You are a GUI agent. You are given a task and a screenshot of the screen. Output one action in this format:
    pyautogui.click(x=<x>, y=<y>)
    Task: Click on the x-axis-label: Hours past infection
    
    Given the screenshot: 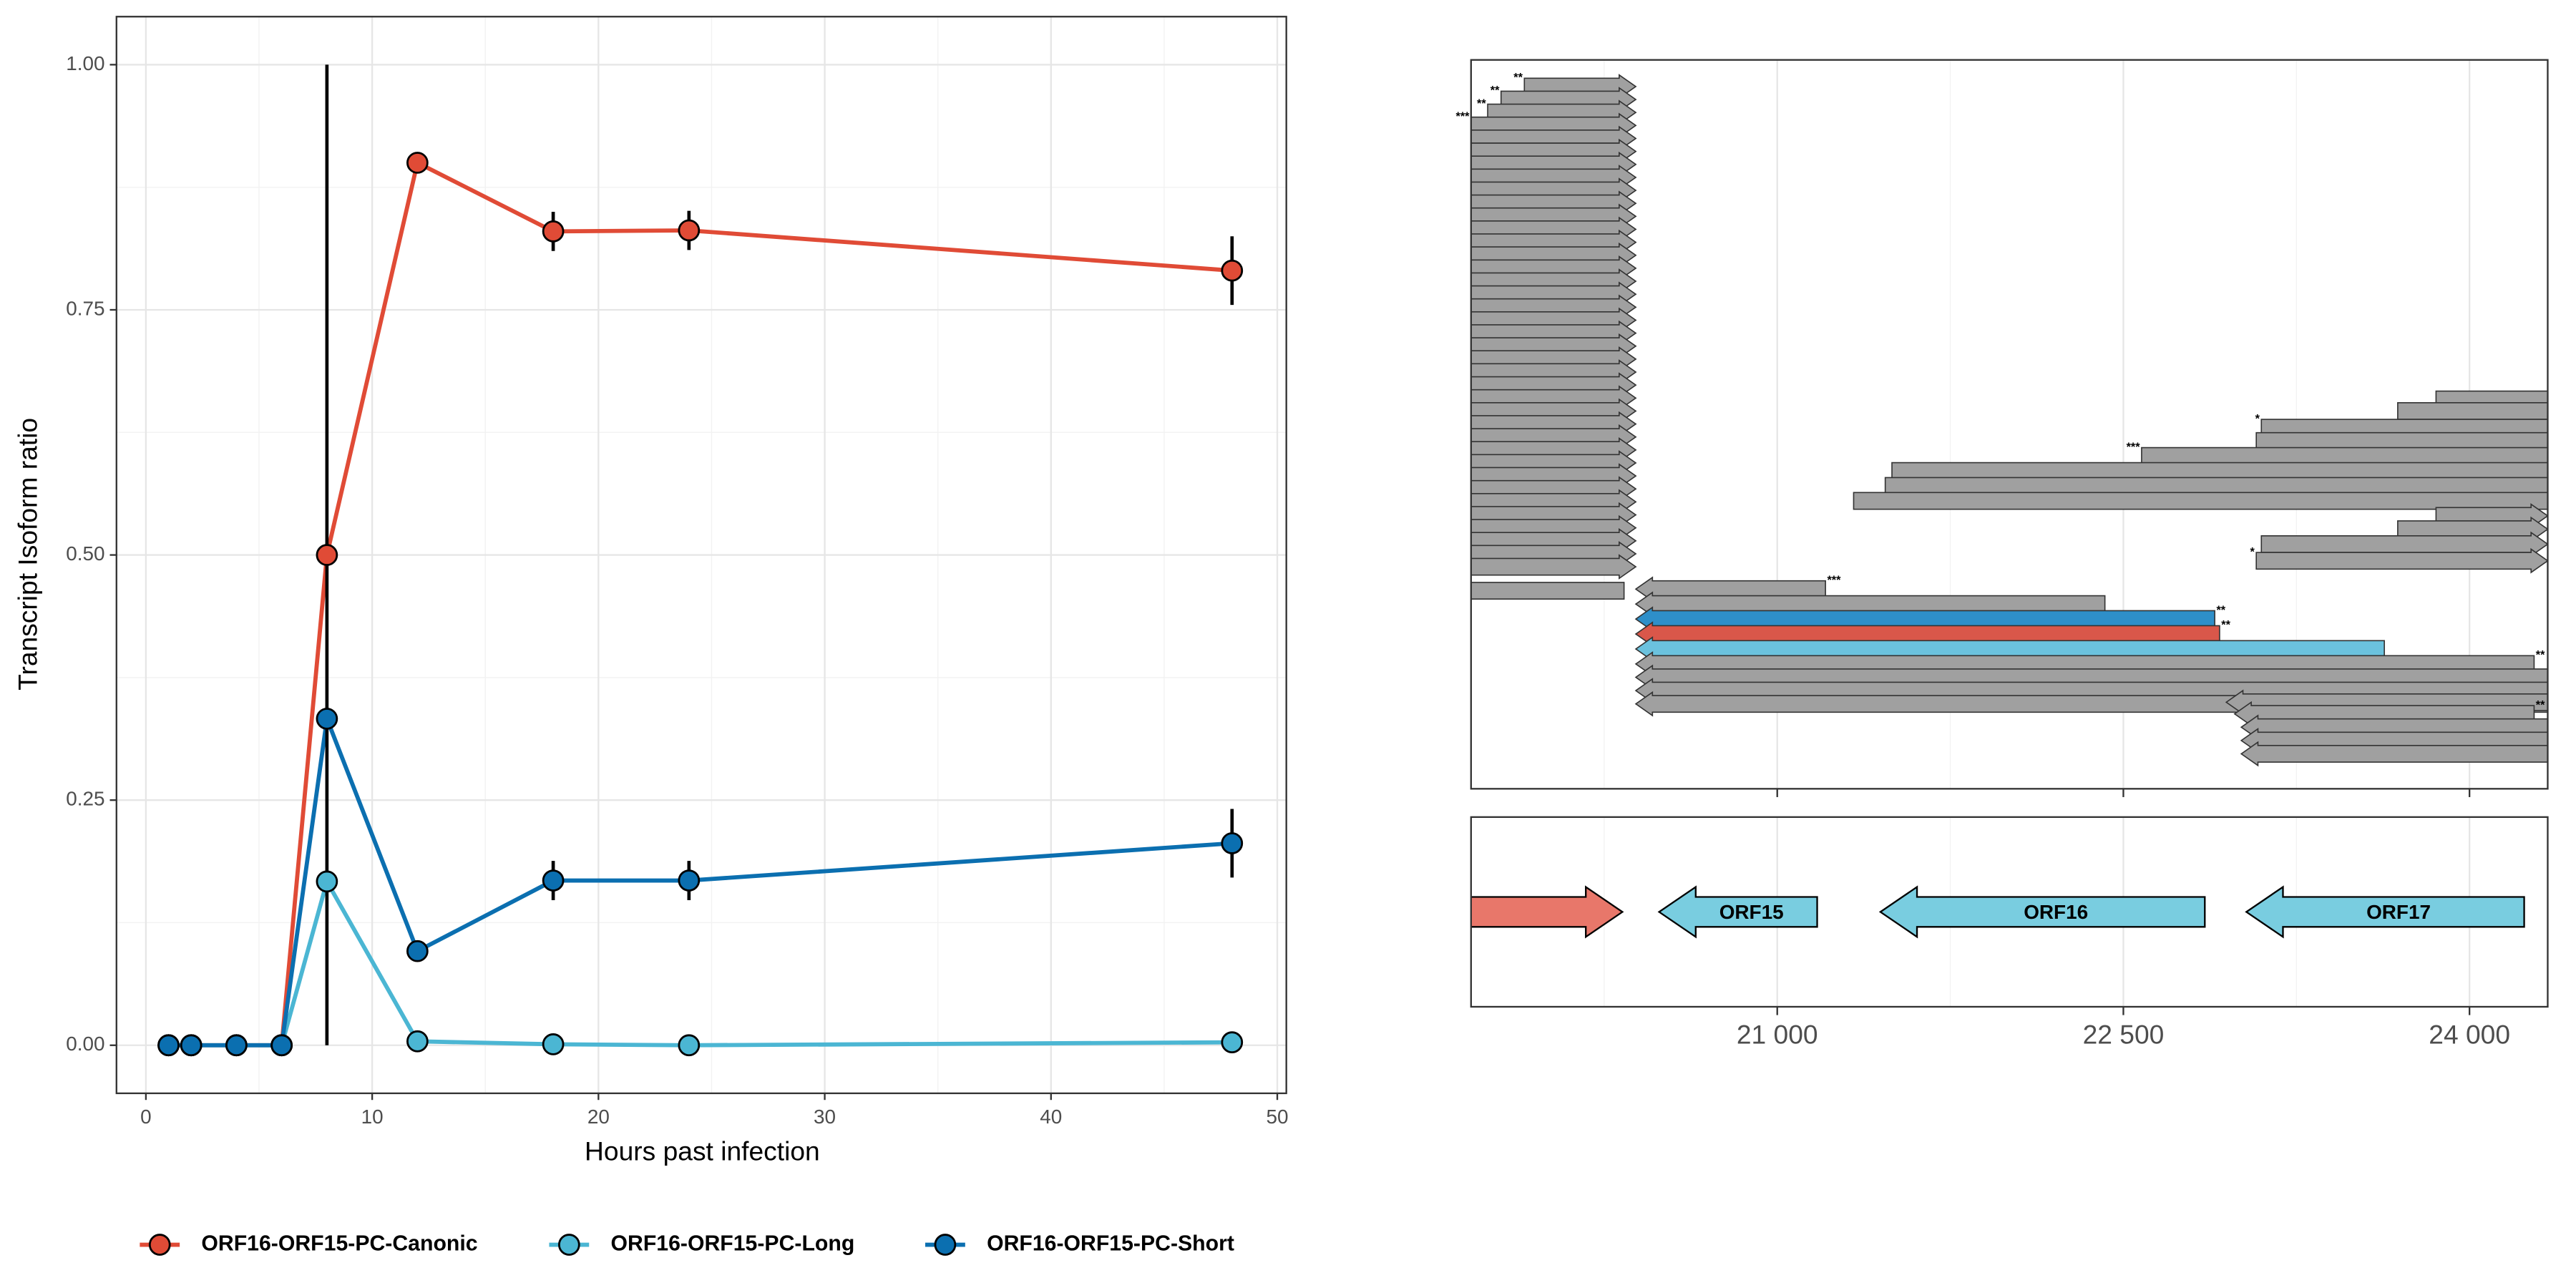 What is the action you would take?
    pyautogui.click(x=702, y=1151)
    